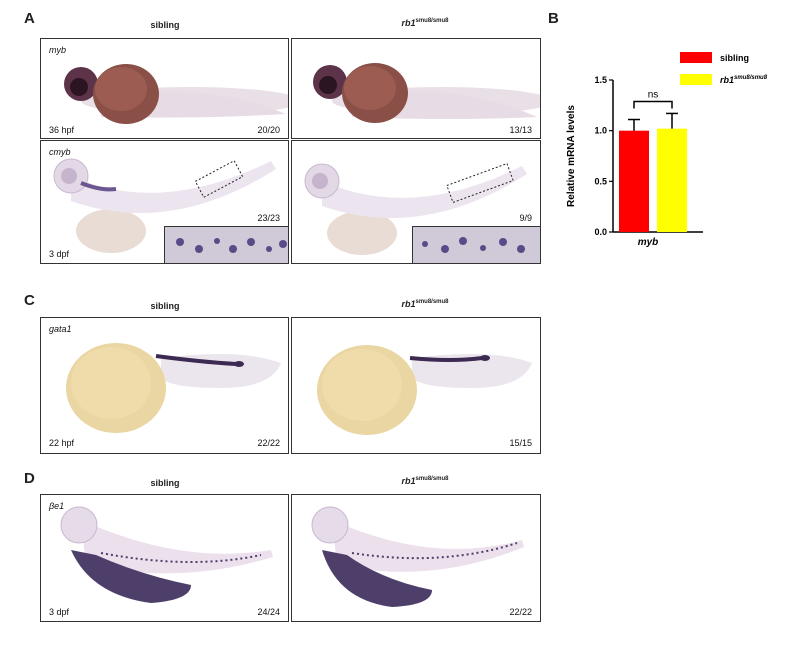 Image resolution: width=802 pixels, height=656 pixels. I want to click on image-panel-cmyb-sibling: cmyb 3 dpf 23/23, so click(164, 202).